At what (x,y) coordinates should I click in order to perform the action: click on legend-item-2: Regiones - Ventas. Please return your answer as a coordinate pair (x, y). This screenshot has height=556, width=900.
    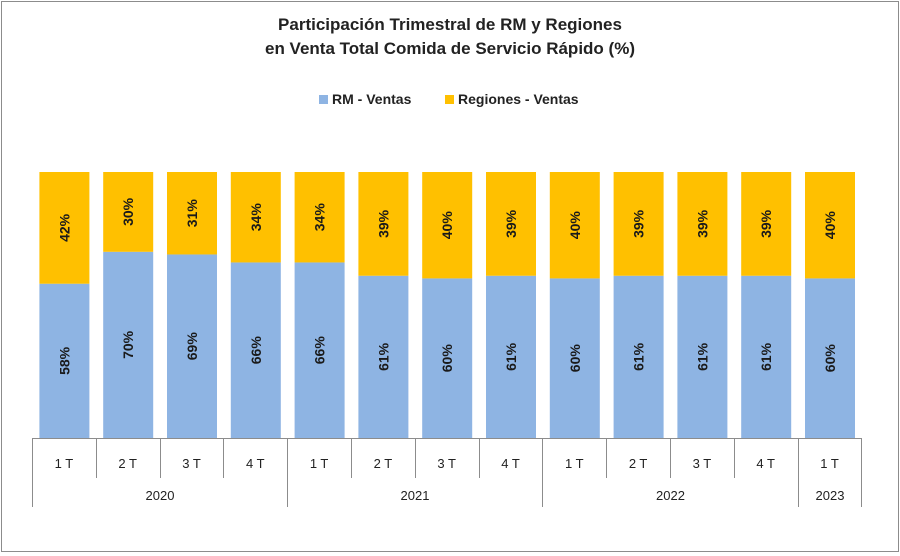
    Looking at the image, I should click on (512, 99).